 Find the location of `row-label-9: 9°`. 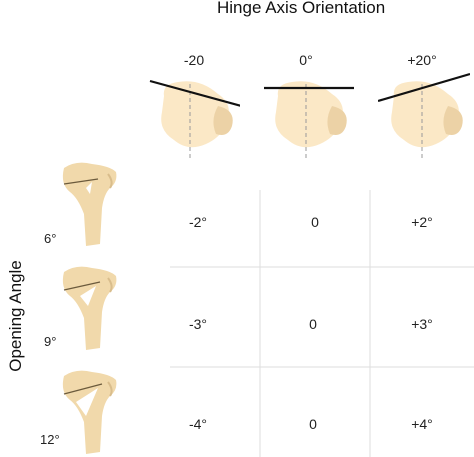

row-label-9: 9° is located at coordinates (50, 341).